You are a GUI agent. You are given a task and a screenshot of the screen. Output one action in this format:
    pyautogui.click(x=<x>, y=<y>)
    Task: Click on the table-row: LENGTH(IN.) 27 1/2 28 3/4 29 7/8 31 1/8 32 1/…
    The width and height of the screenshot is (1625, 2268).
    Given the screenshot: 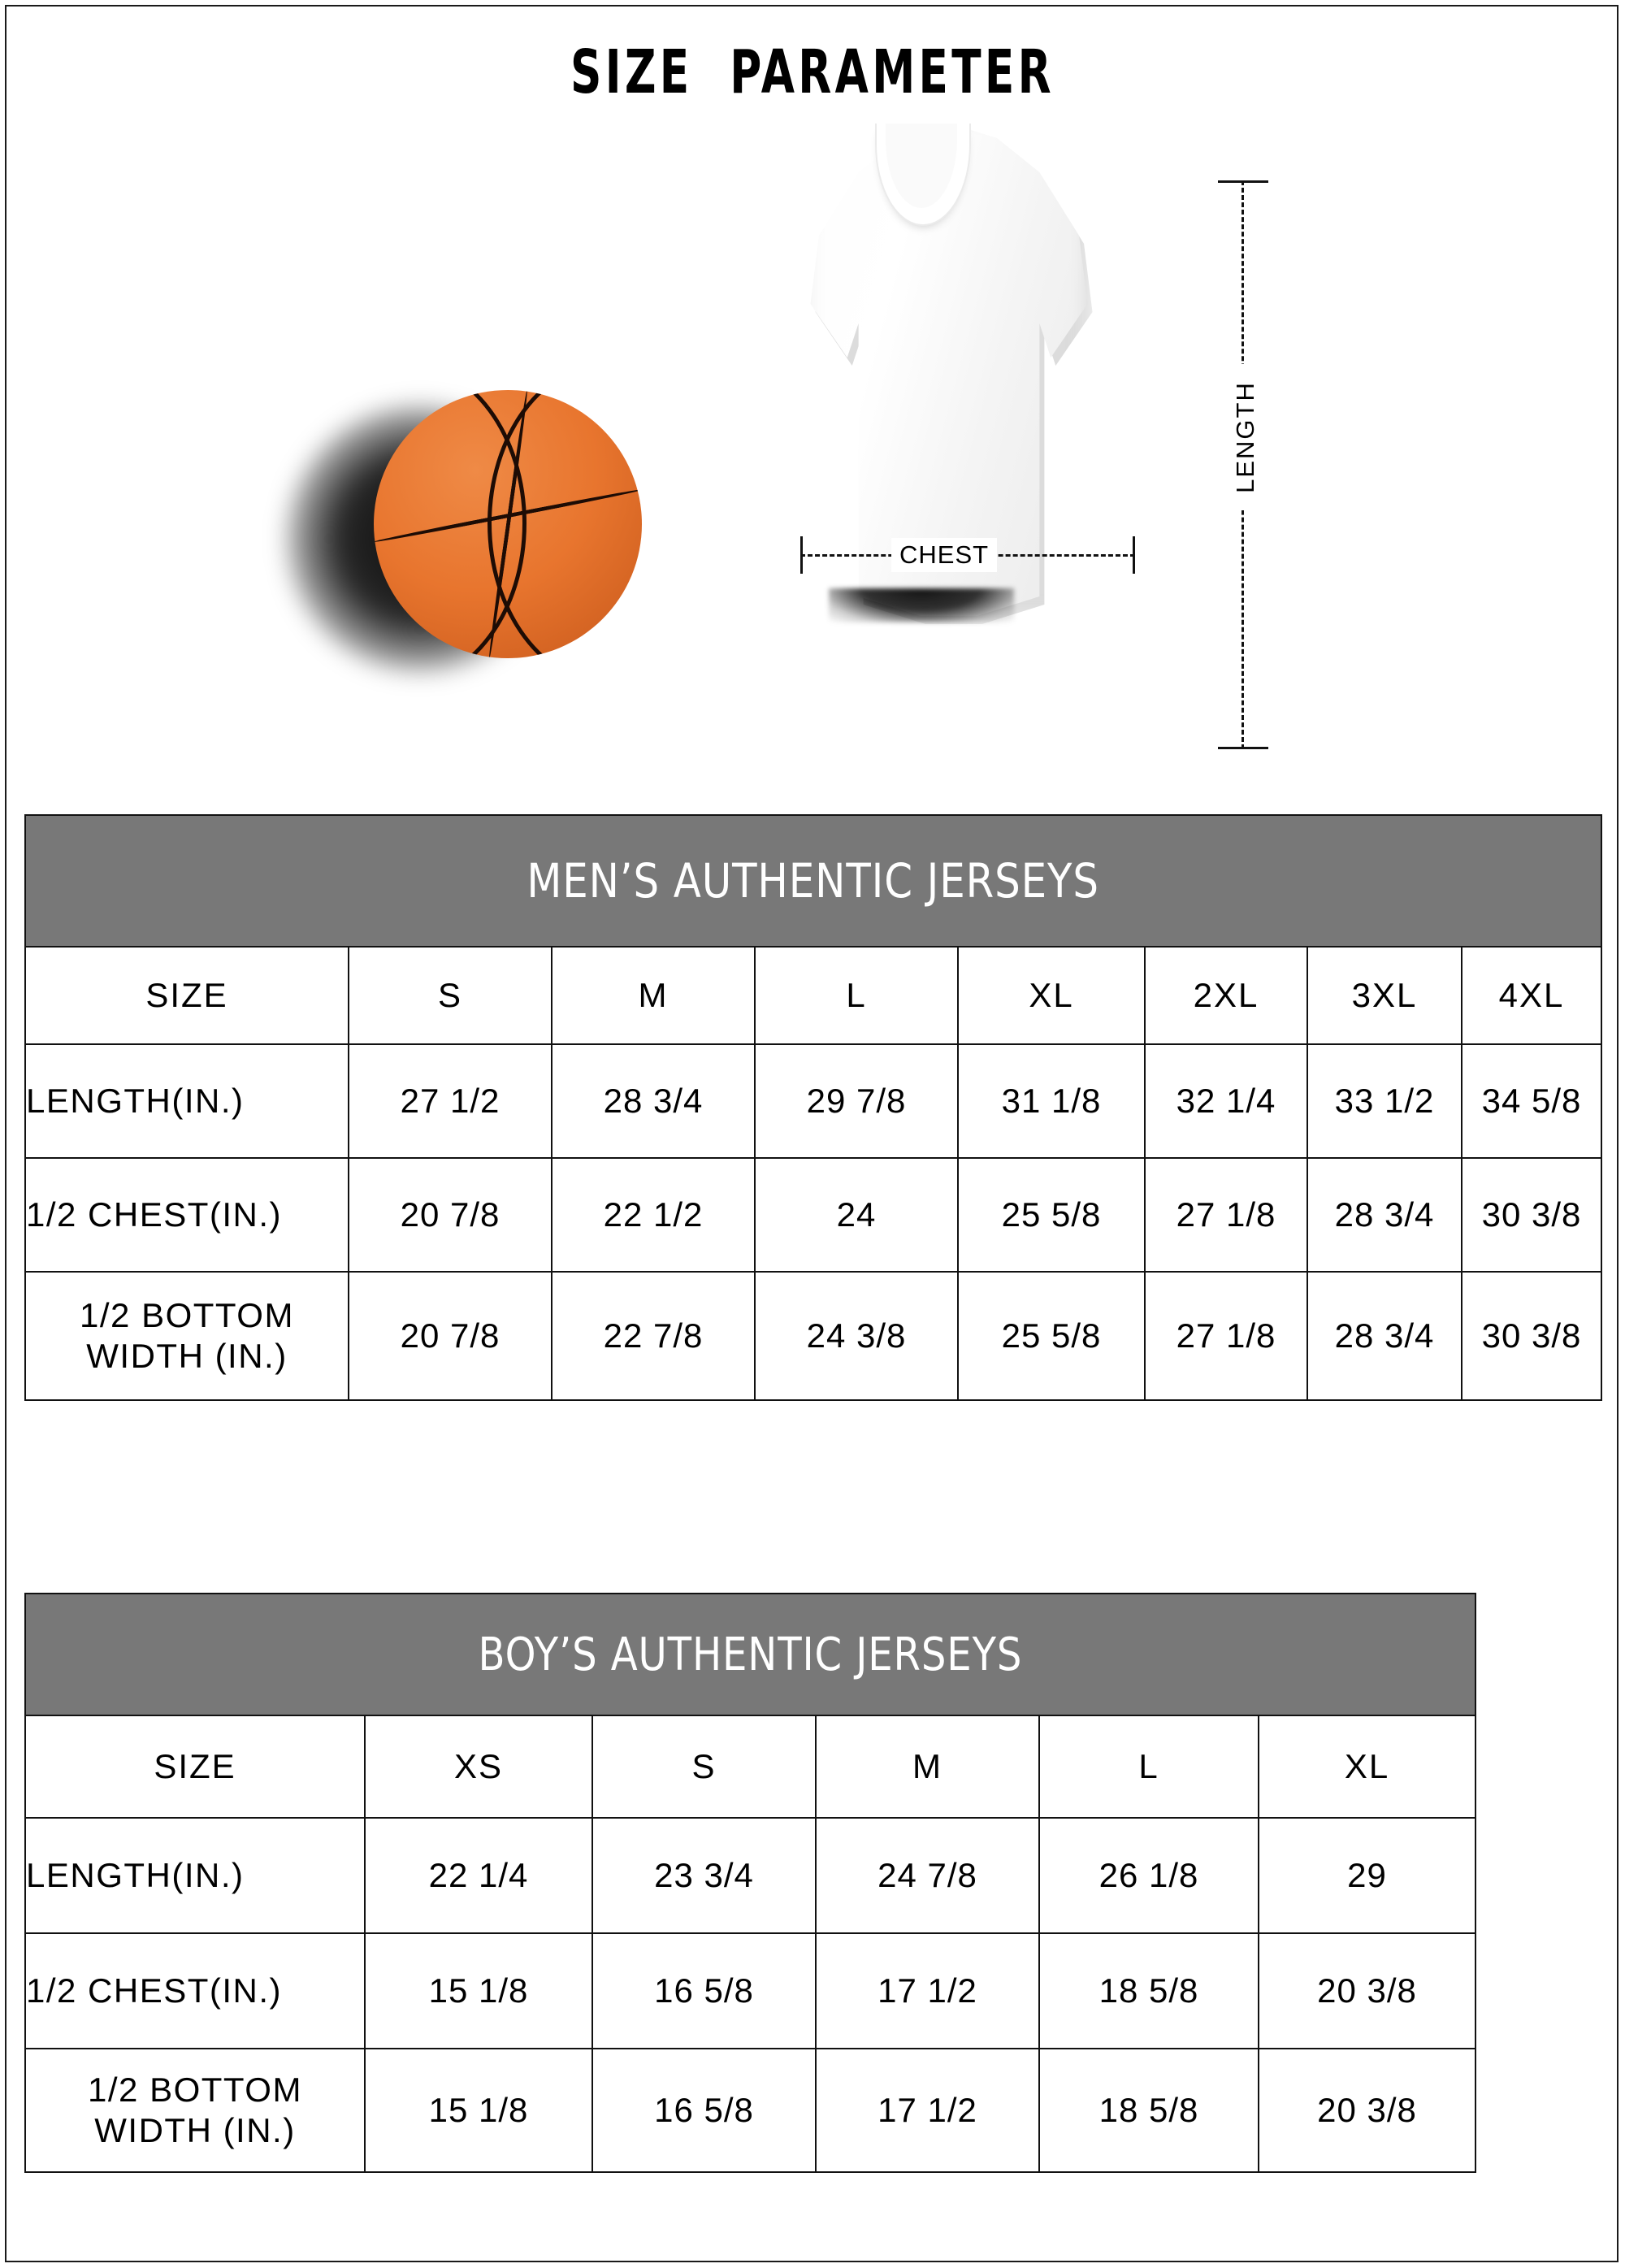 What is the action you would take?
    pyautogui.click(x=813, y=1101)
    